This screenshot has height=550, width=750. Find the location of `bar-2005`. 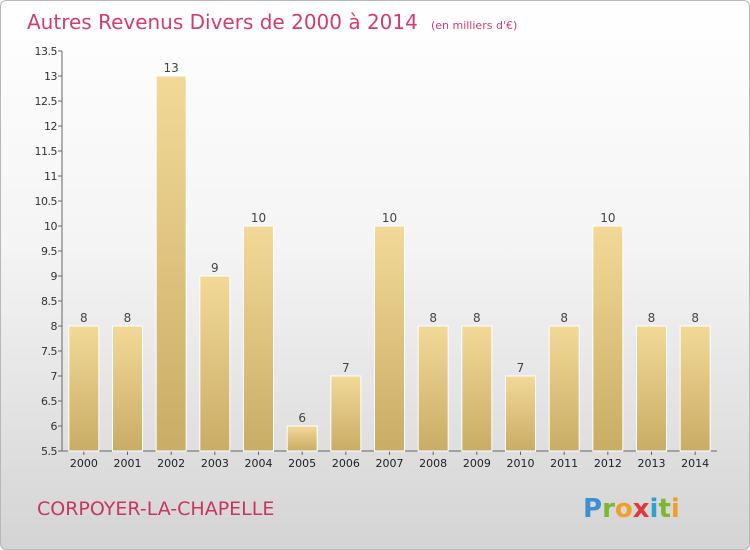

bar-2005 is located at coordinates (302, 438).